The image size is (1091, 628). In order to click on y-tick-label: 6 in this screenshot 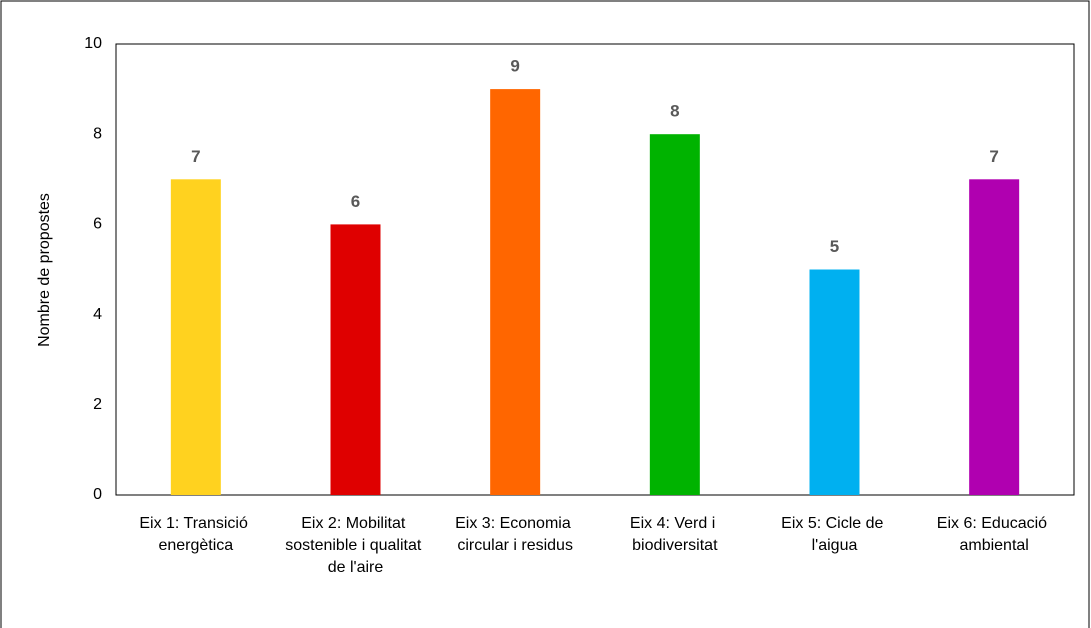, I will do `click(97, 224)`.